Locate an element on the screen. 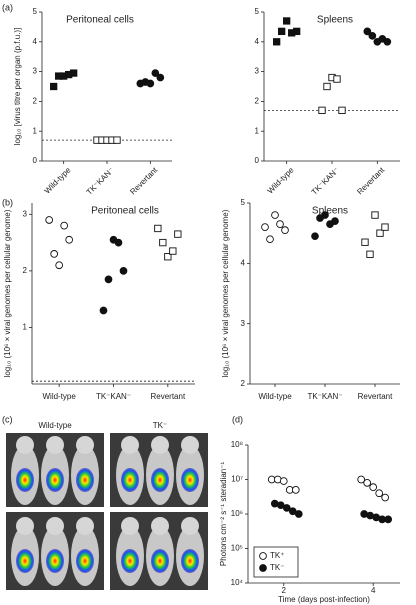  legend-label: TK⁻ is located at coordinates (277, 567).